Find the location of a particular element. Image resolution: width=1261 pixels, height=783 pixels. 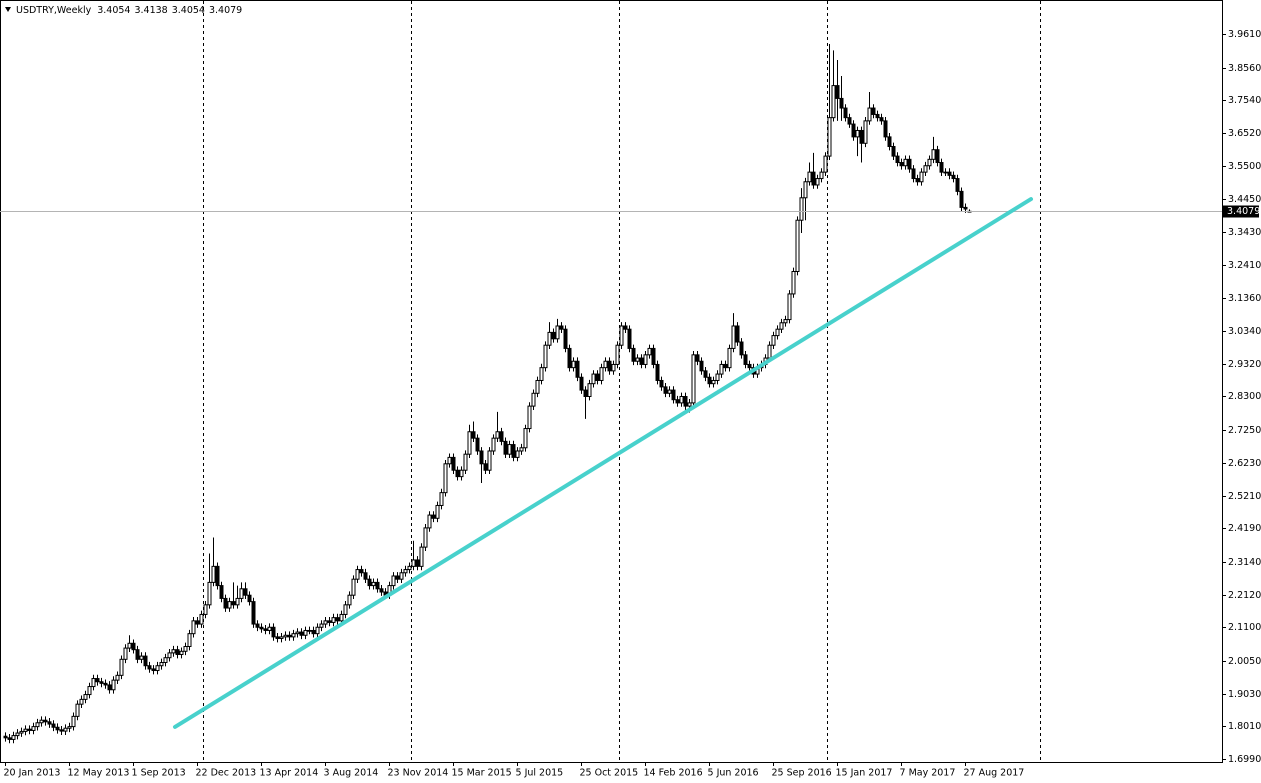

y-tick-label: 2.9320 is located at coordinates (1244, 364).